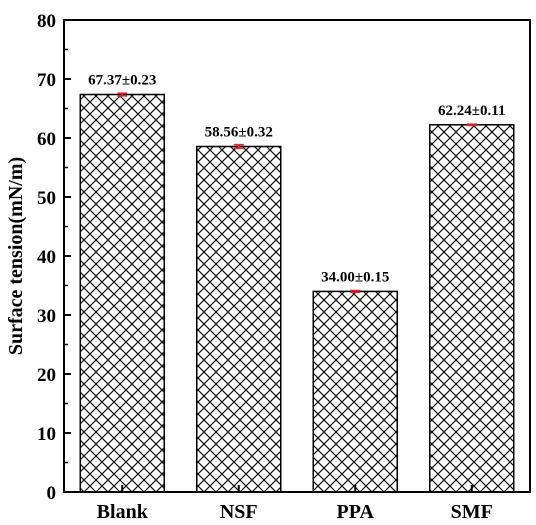 The image size is (536, 525). I want to click on error-bar-nsf, so click(238, 146).